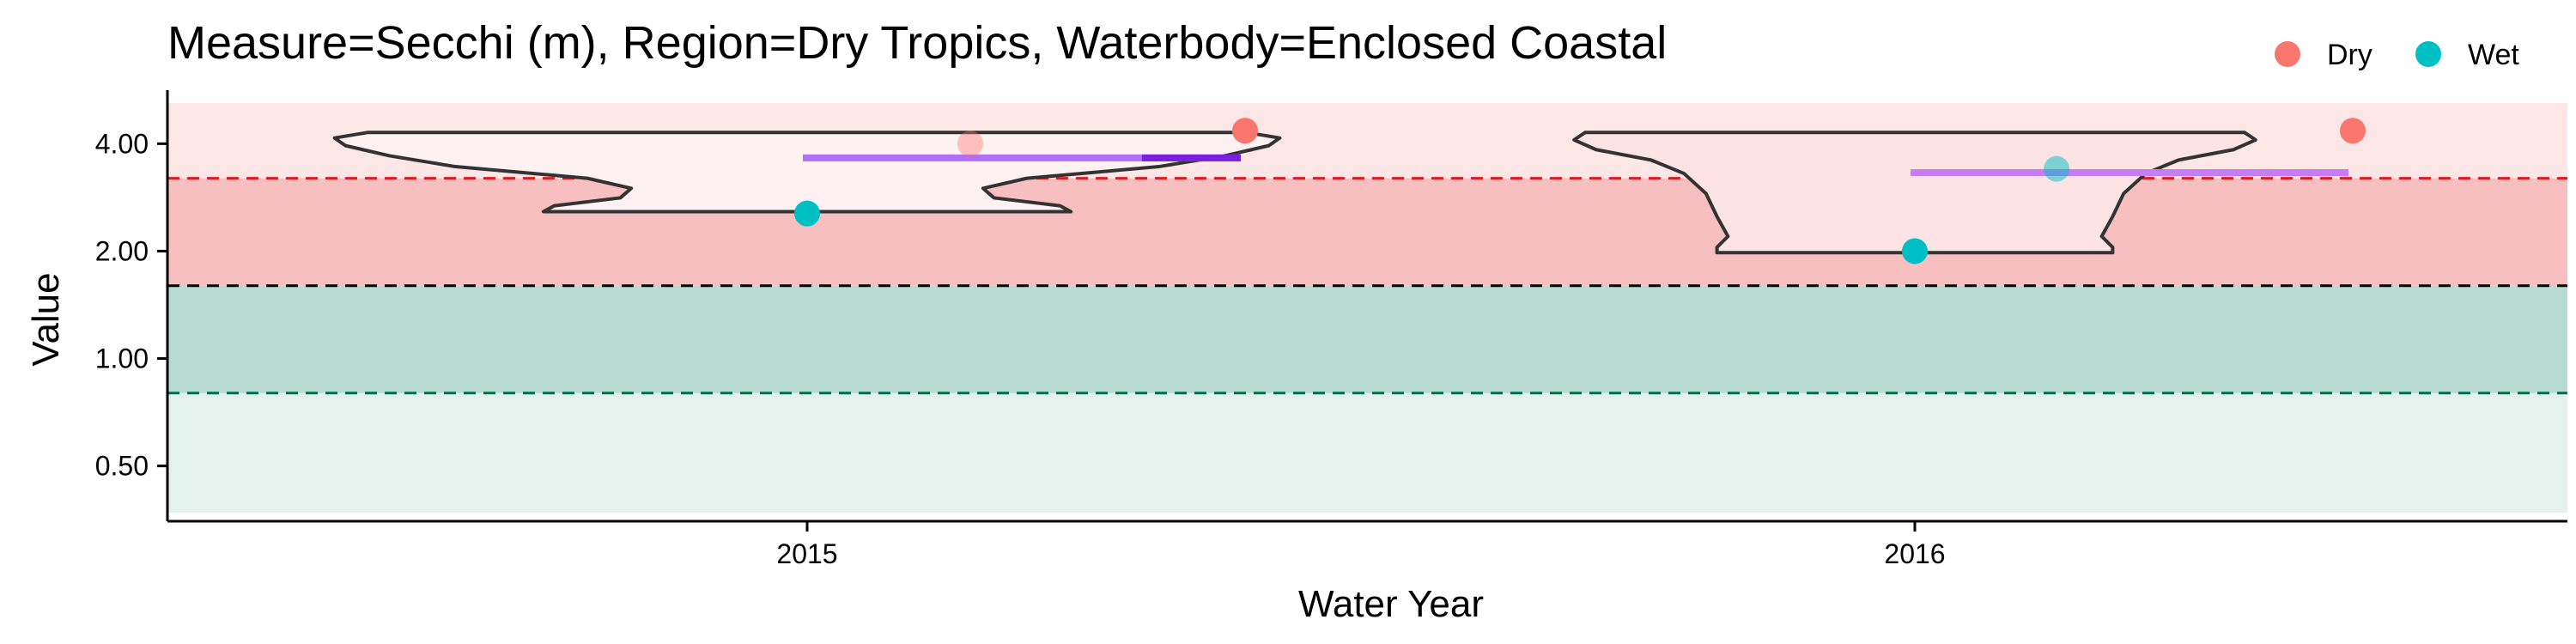 This screenshot has height=644, width=2576. Describe the element at coordinates (46, 319) in the screenshot. I see `y-axis-title: Value` at that location.